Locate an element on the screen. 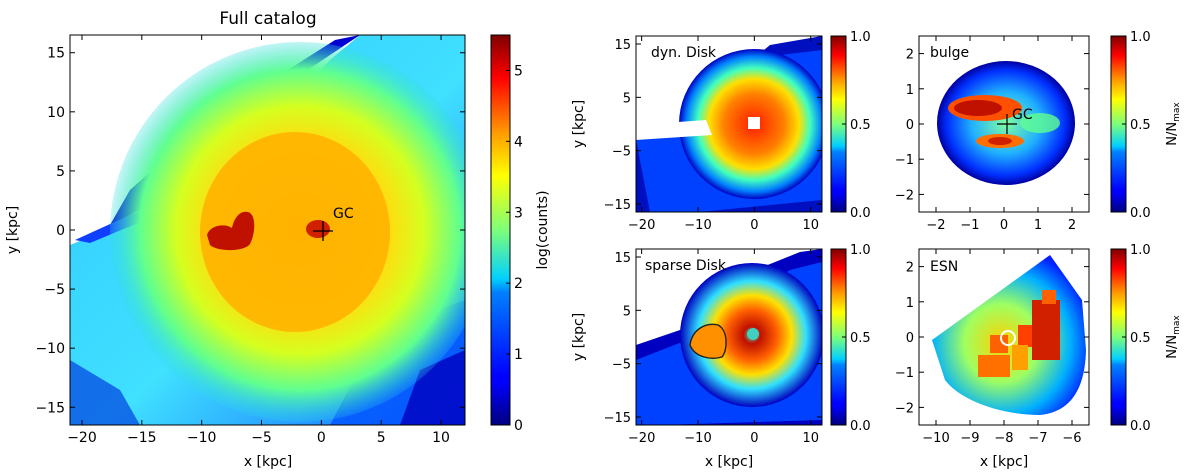 This screenshot has width=1184, height=475. sparse-disk-heatmap is located at coordinates (729, 337).